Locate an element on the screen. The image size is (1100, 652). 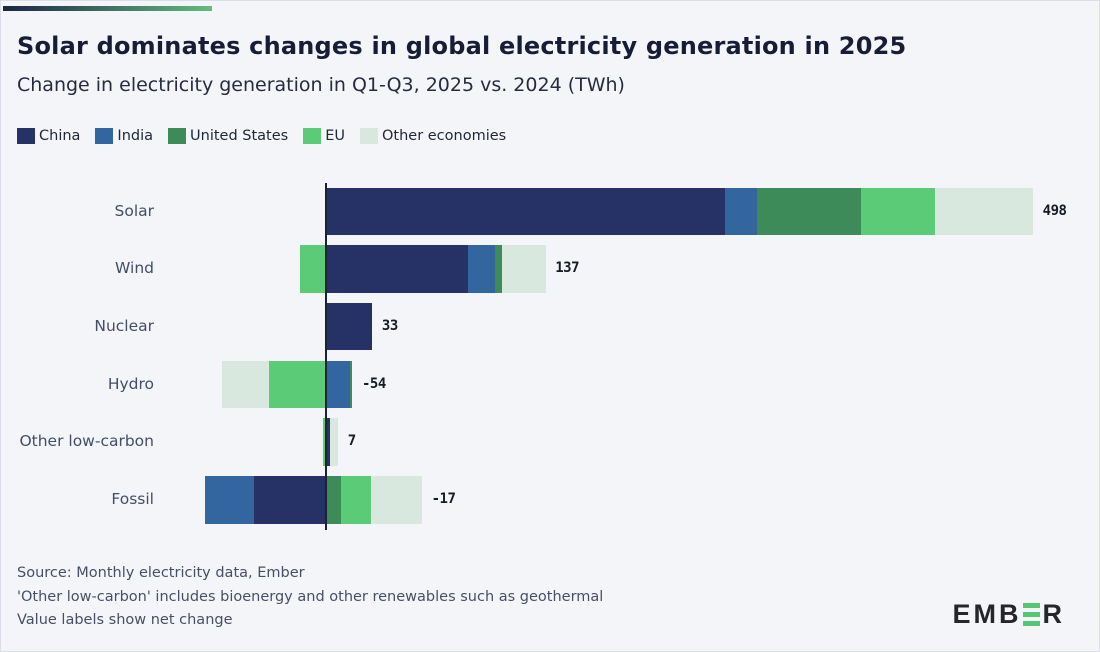
bar-segment-fossil-other-economies is located at coordinates (396, 500).